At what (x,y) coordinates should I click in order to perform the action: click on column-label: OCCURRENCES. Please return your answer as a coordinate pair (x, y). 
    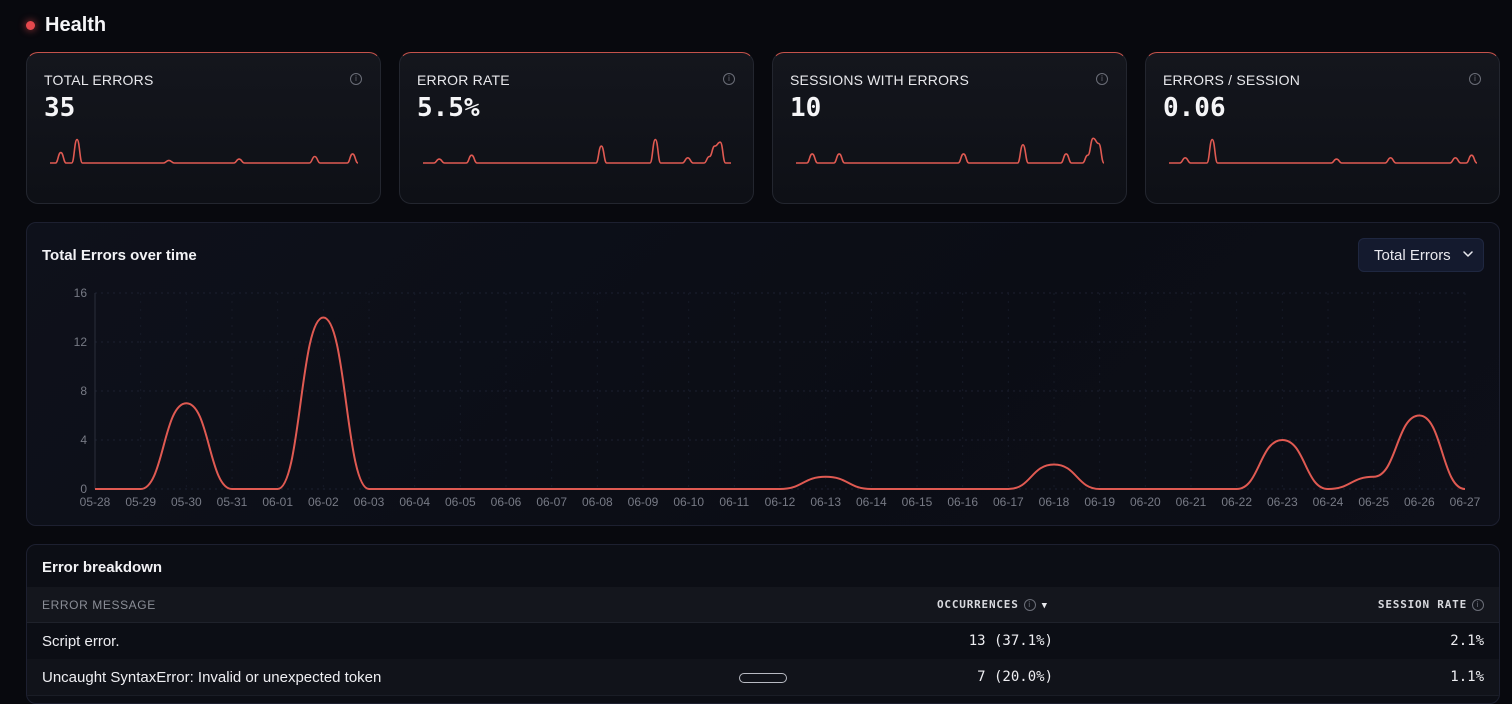
    Looking at the image, I should click on (978, 604).